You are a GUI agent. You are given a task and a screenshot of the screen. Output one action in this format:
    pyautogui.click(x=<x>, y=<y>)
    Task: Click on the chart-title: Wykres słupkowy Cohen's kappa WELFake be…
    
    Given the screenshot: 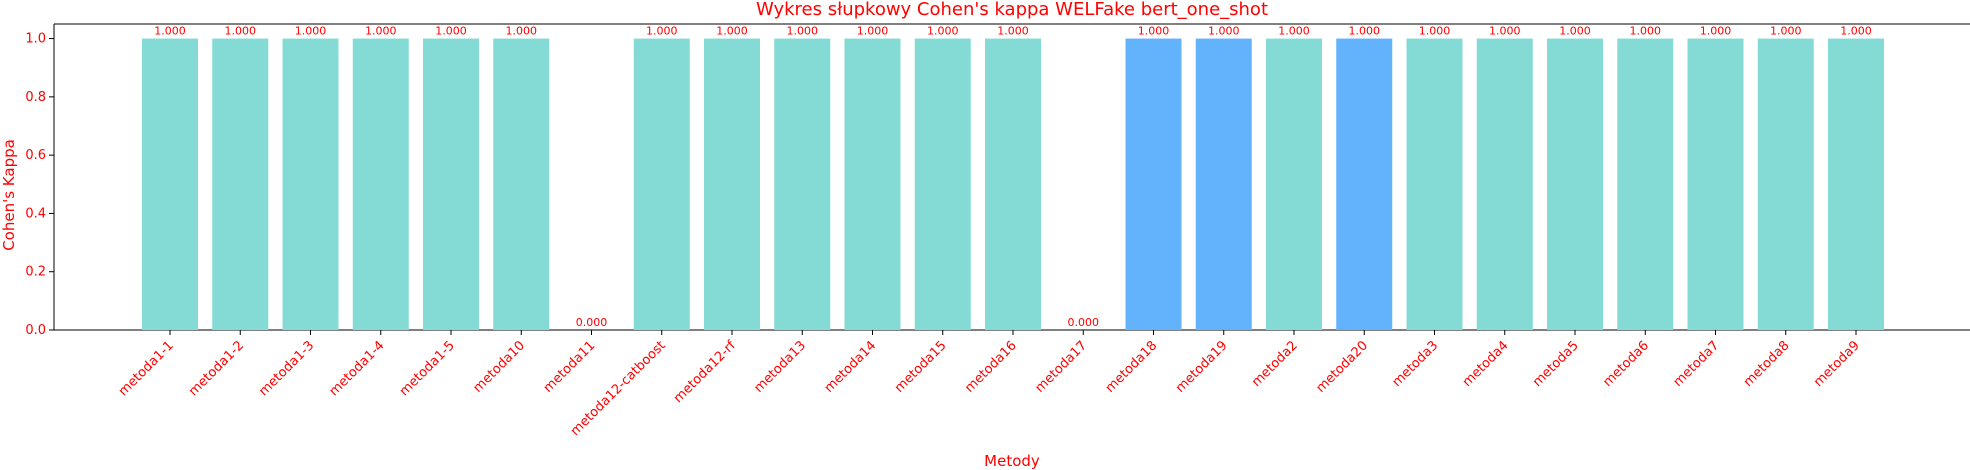 What is the action you would take?
    pyautogui.click(x=1012, y=10)
    